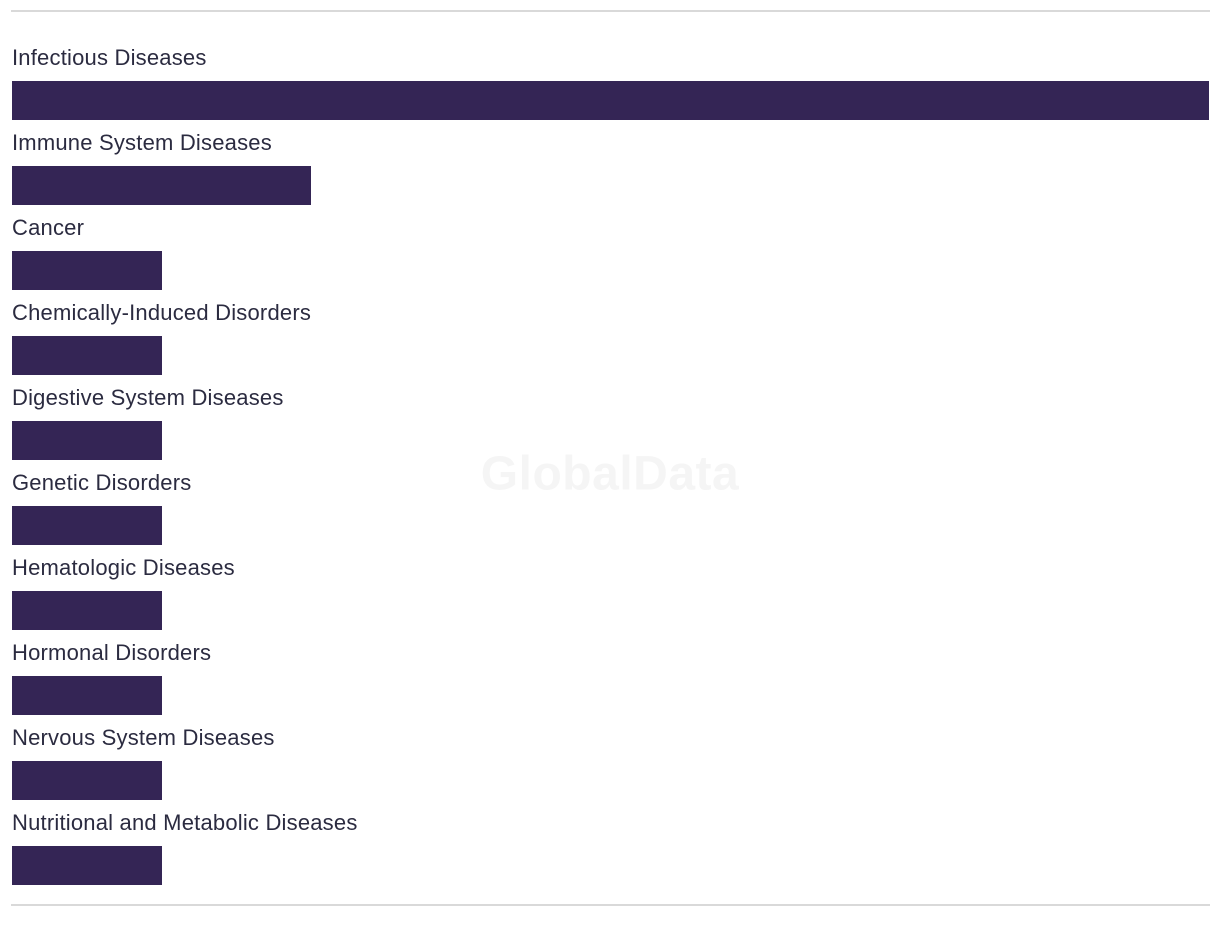 This screenshot has width=1220, height=938. What do you see at coordinates (123, 567) in the screenshot?
I see `category-label: Hematologic Diseases` at bounding box center [123, 567].